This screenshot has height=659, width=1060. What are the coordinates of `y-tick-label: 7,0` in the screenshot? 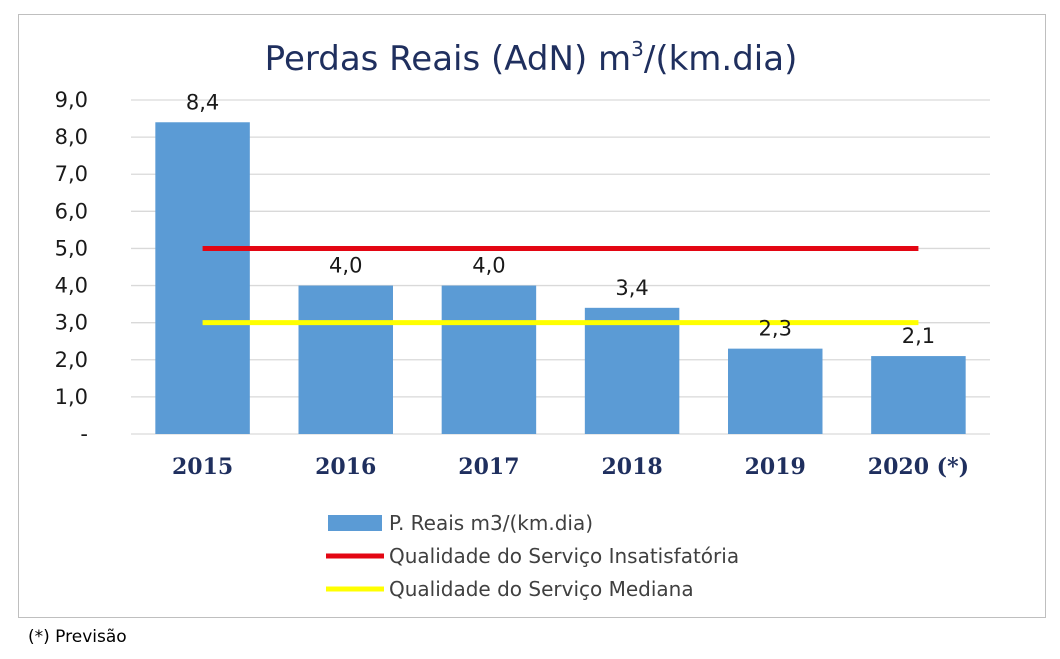 It's located at (71, 174).